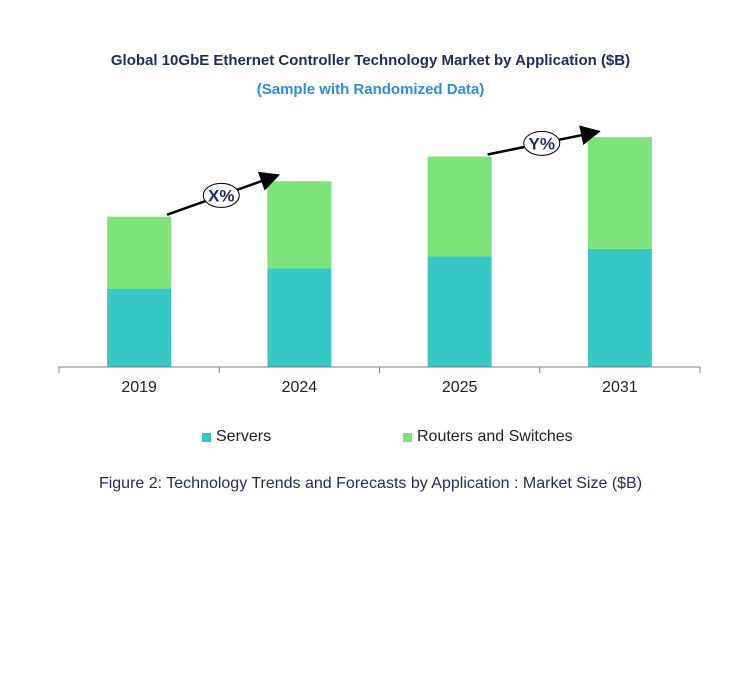  I want to click on legend-label-routers: Routers and Switches, so click(495, 436).